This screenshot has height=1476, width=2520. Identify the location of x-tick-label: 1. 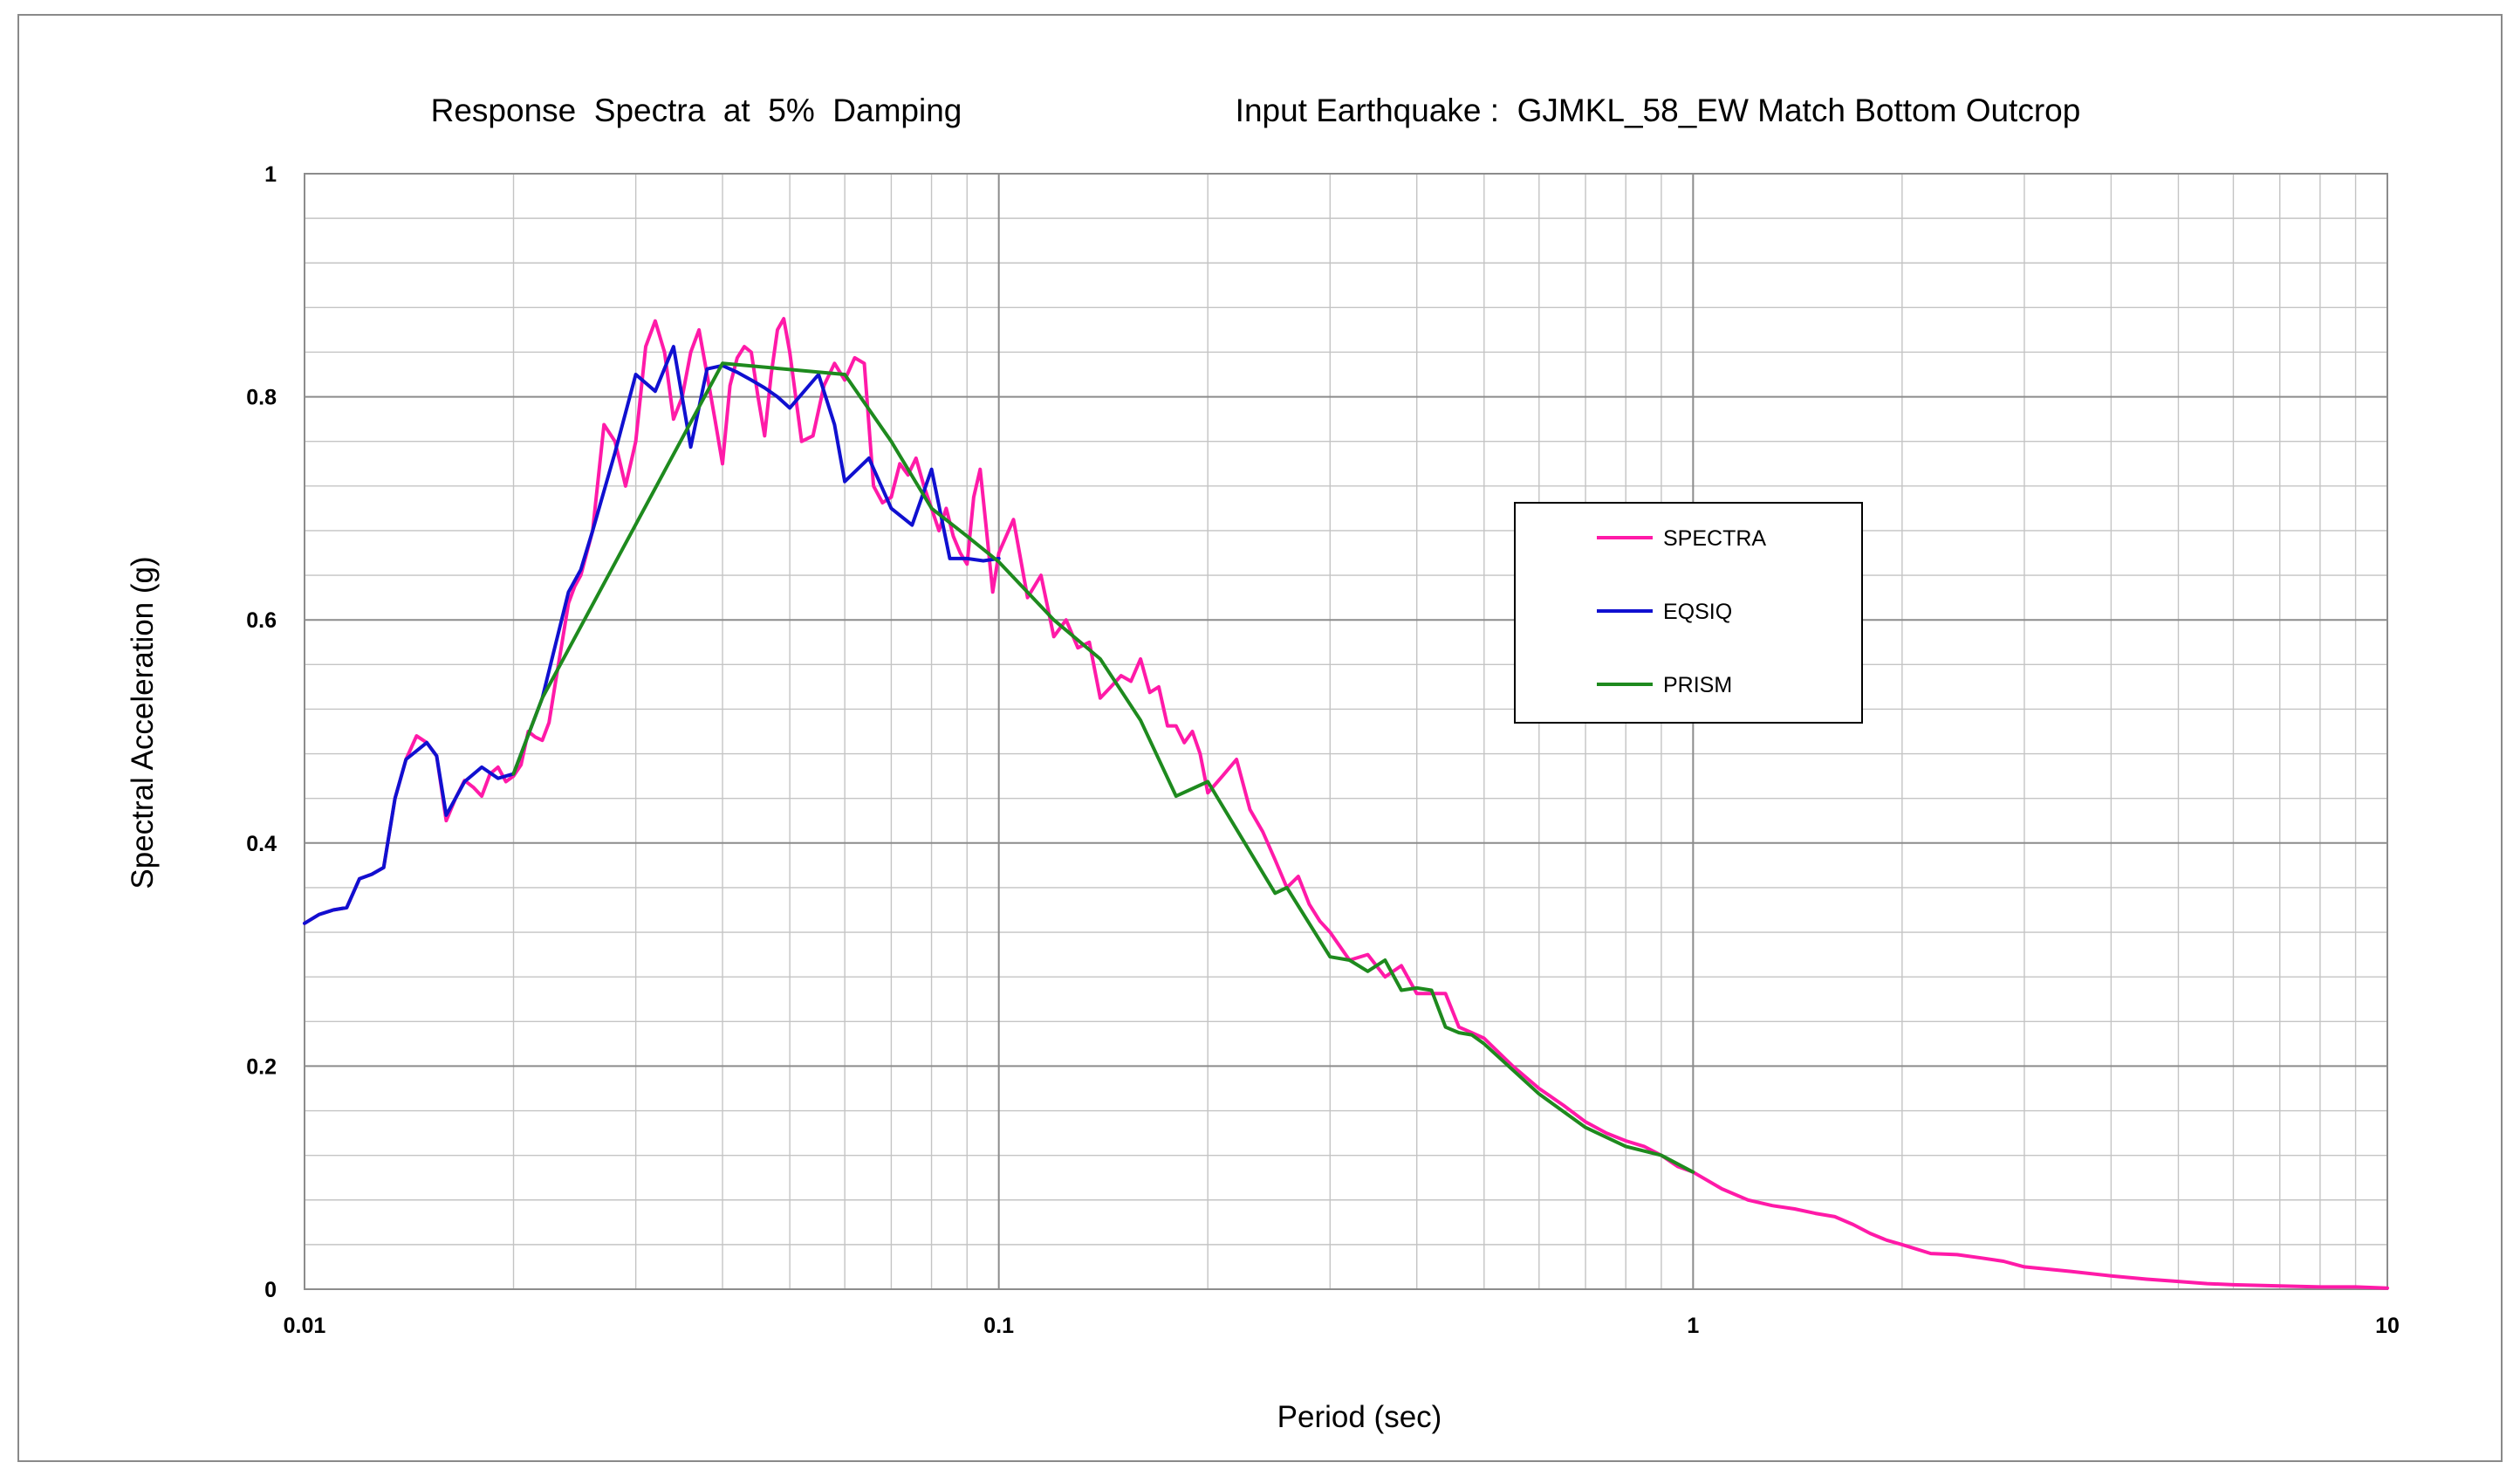
(1693, 1326).